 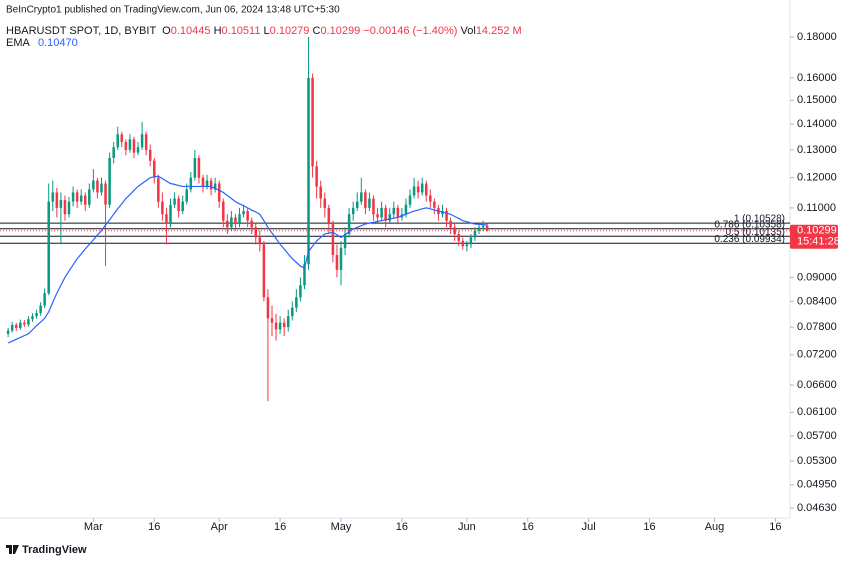 What do you see at coordinates (410, 31) in the screenshot?
I see `legend-value: −0.00146 (−1.40%)` at bounding box center [410, 31].